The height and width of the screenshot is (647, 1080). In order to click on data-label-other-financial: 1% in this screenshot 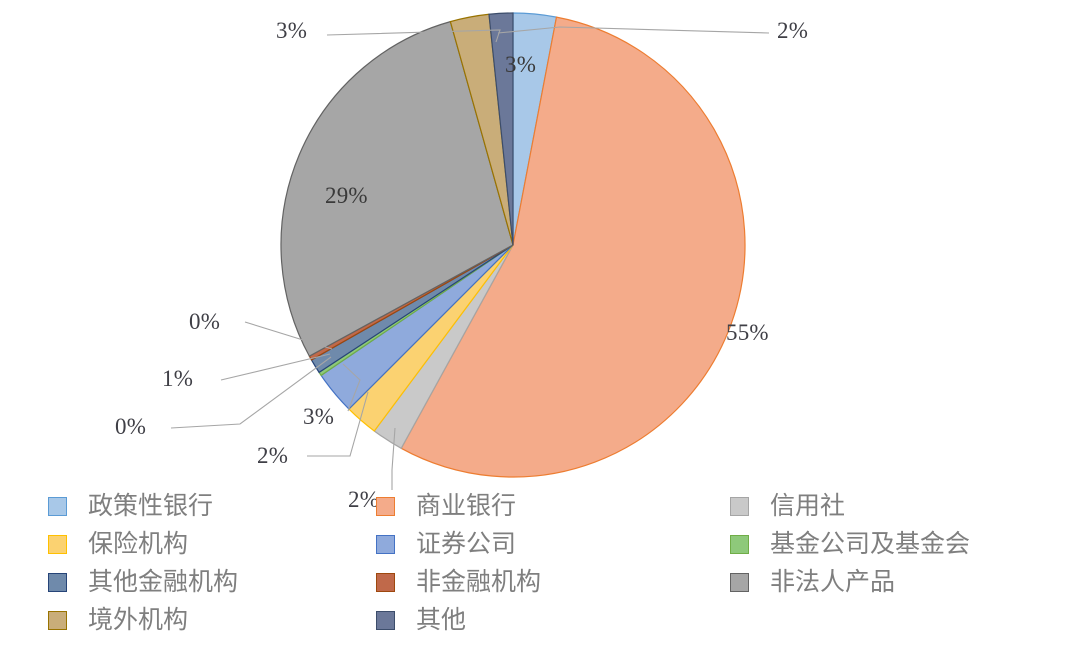, I will do `click(178, 378)`.